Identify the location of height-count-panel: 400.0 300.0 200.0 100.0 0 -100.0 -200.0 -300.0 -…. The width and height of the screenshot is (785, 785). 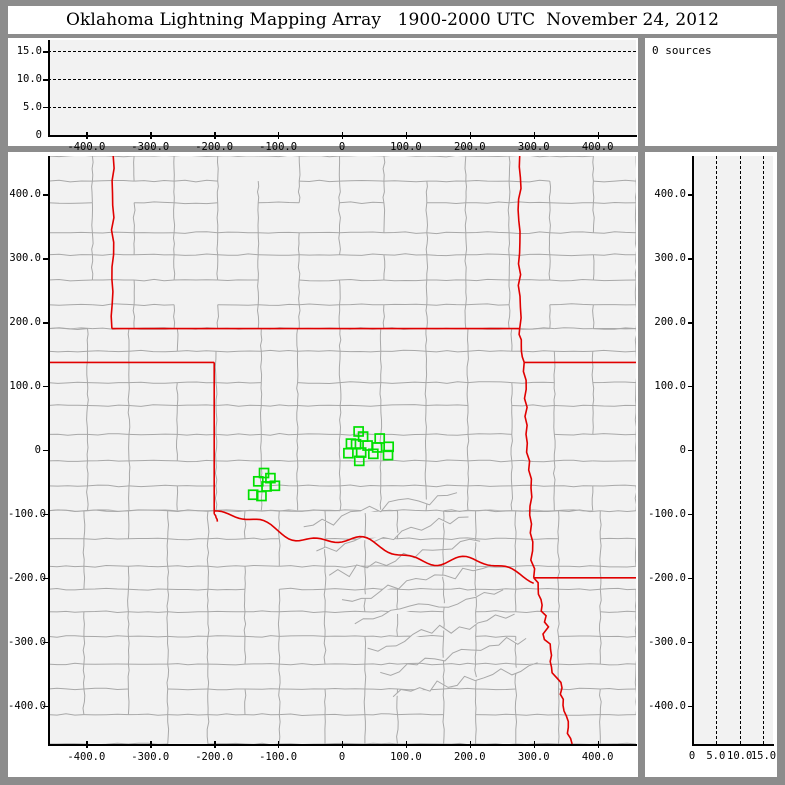
(711, 464).